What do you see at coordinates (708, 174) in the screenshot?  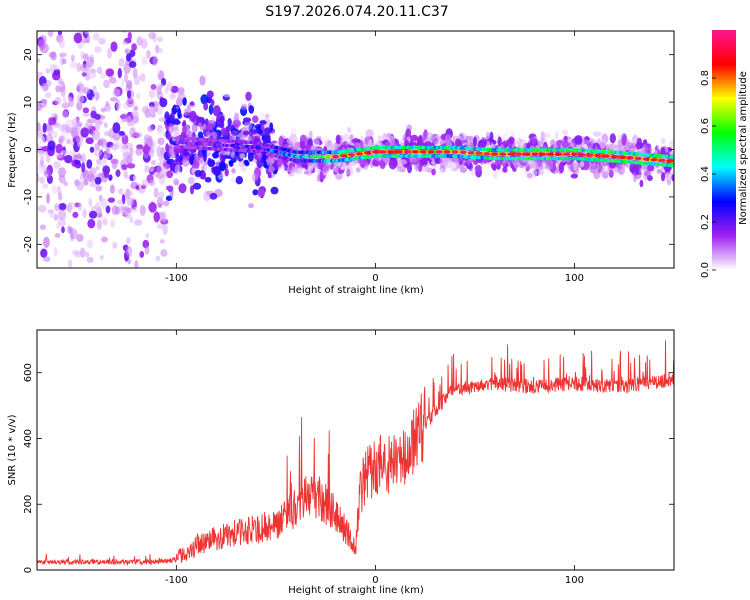 I see `colorbar-ticks: 0.0 0.2 0.4 0.6 0.8` at bounding box center [708, 174].